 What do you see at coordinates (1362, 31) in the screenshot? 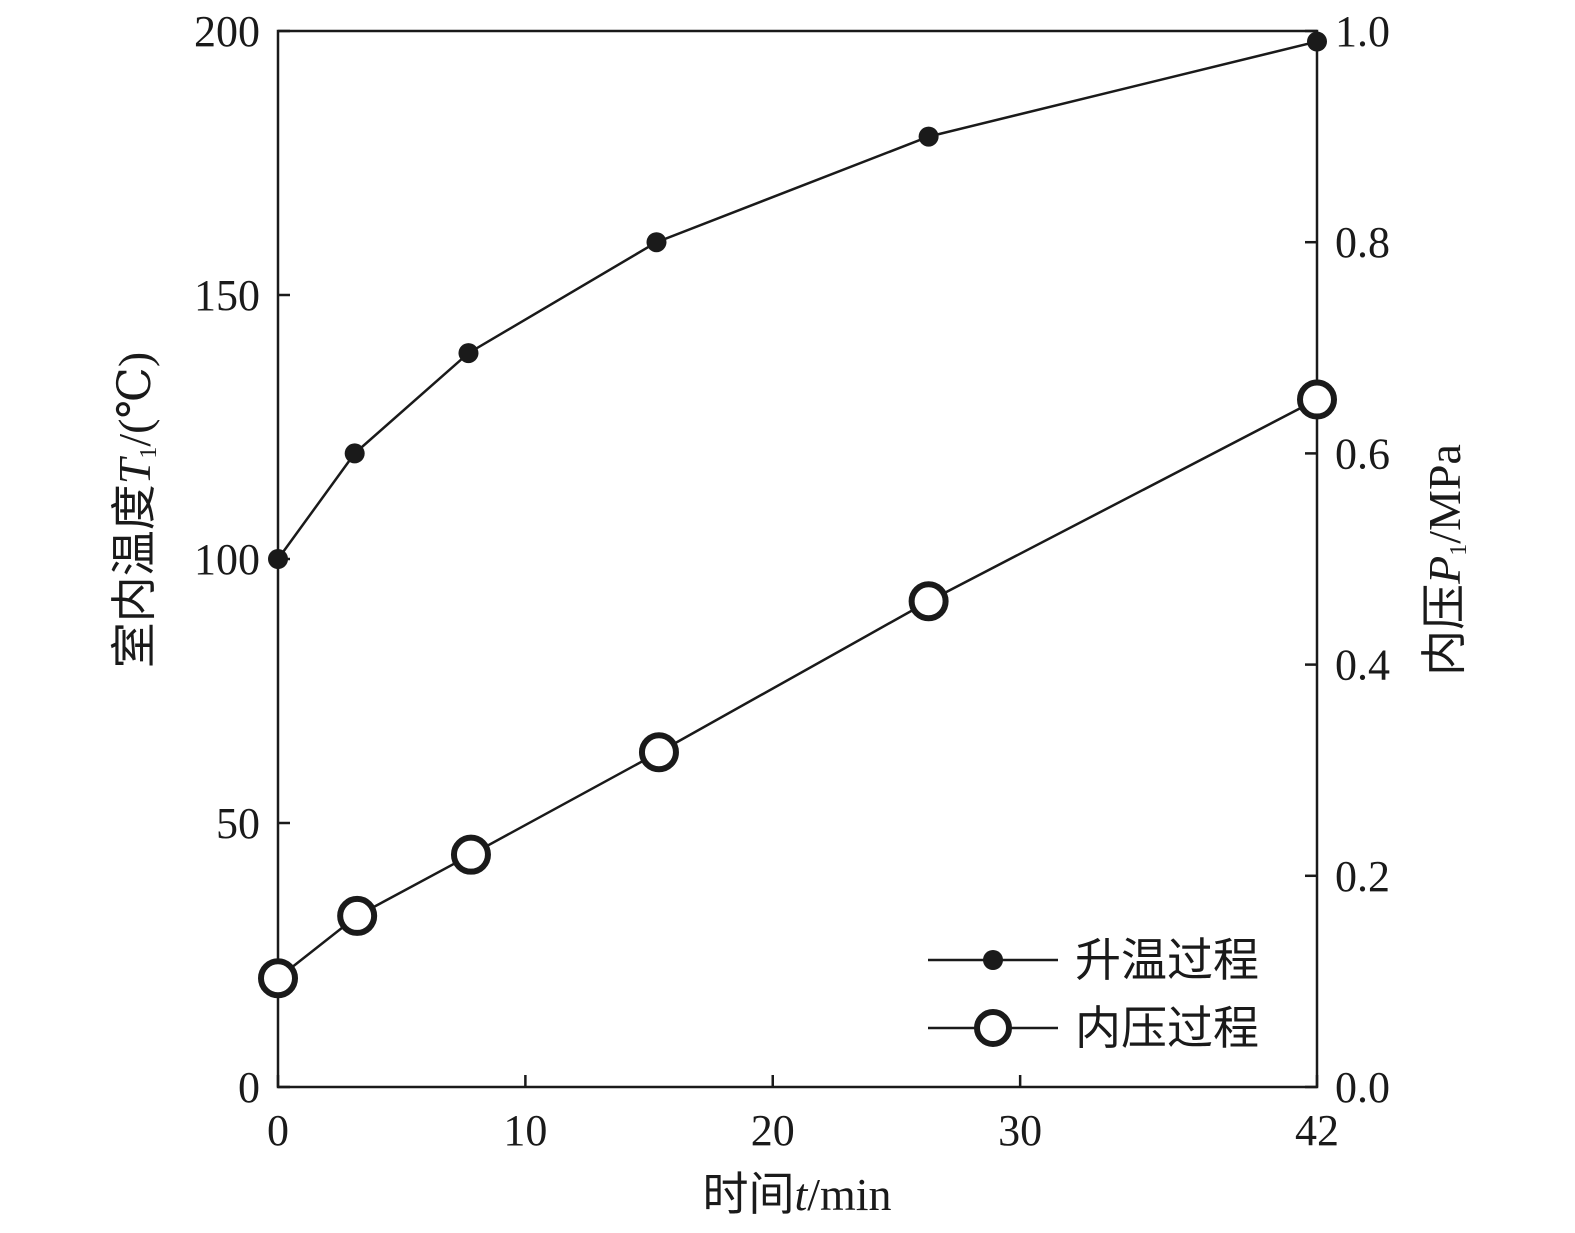
I see `y-right-tick-label: 1.0` at bounding box center [1362, 31].